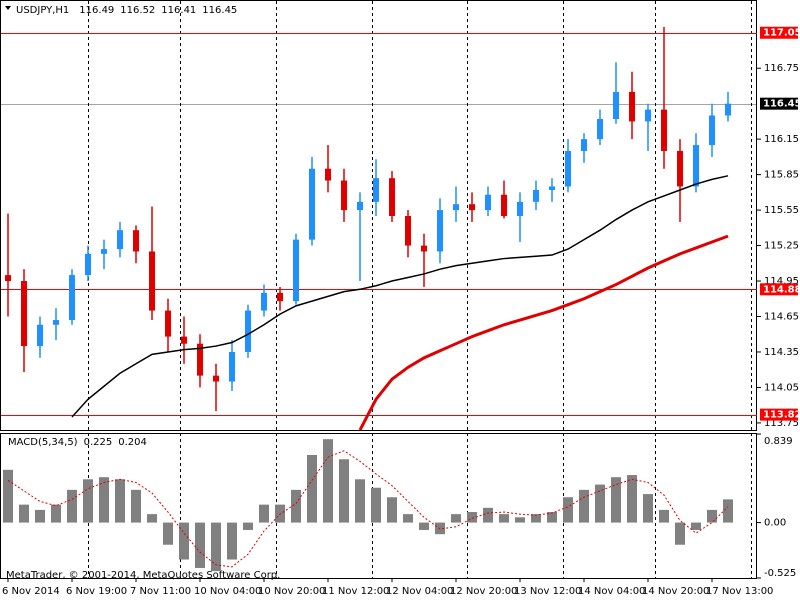  What do you see at coordinates (96, 591) in the screenshot?
I see `x-tick-label: 6 Nov 19:00` at bounding box center [96, 591].